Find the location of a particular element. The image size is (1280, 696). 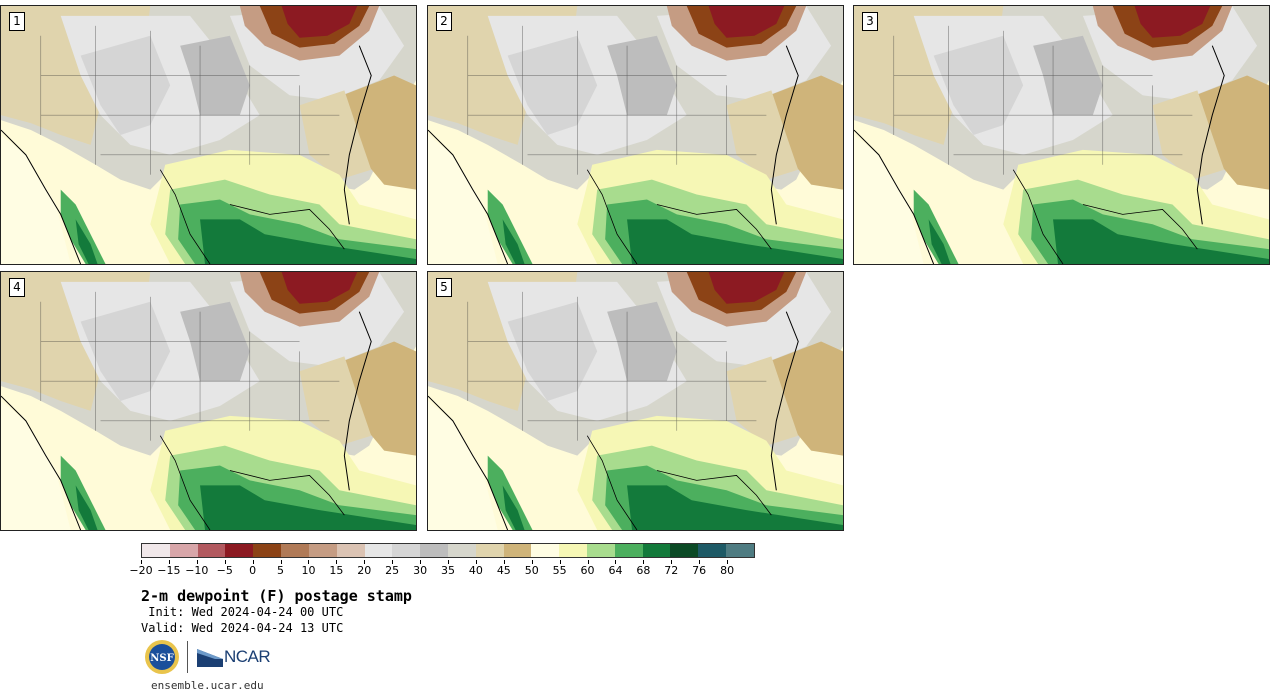

member-panel-2: 2 is located at coordinates (635, 135).